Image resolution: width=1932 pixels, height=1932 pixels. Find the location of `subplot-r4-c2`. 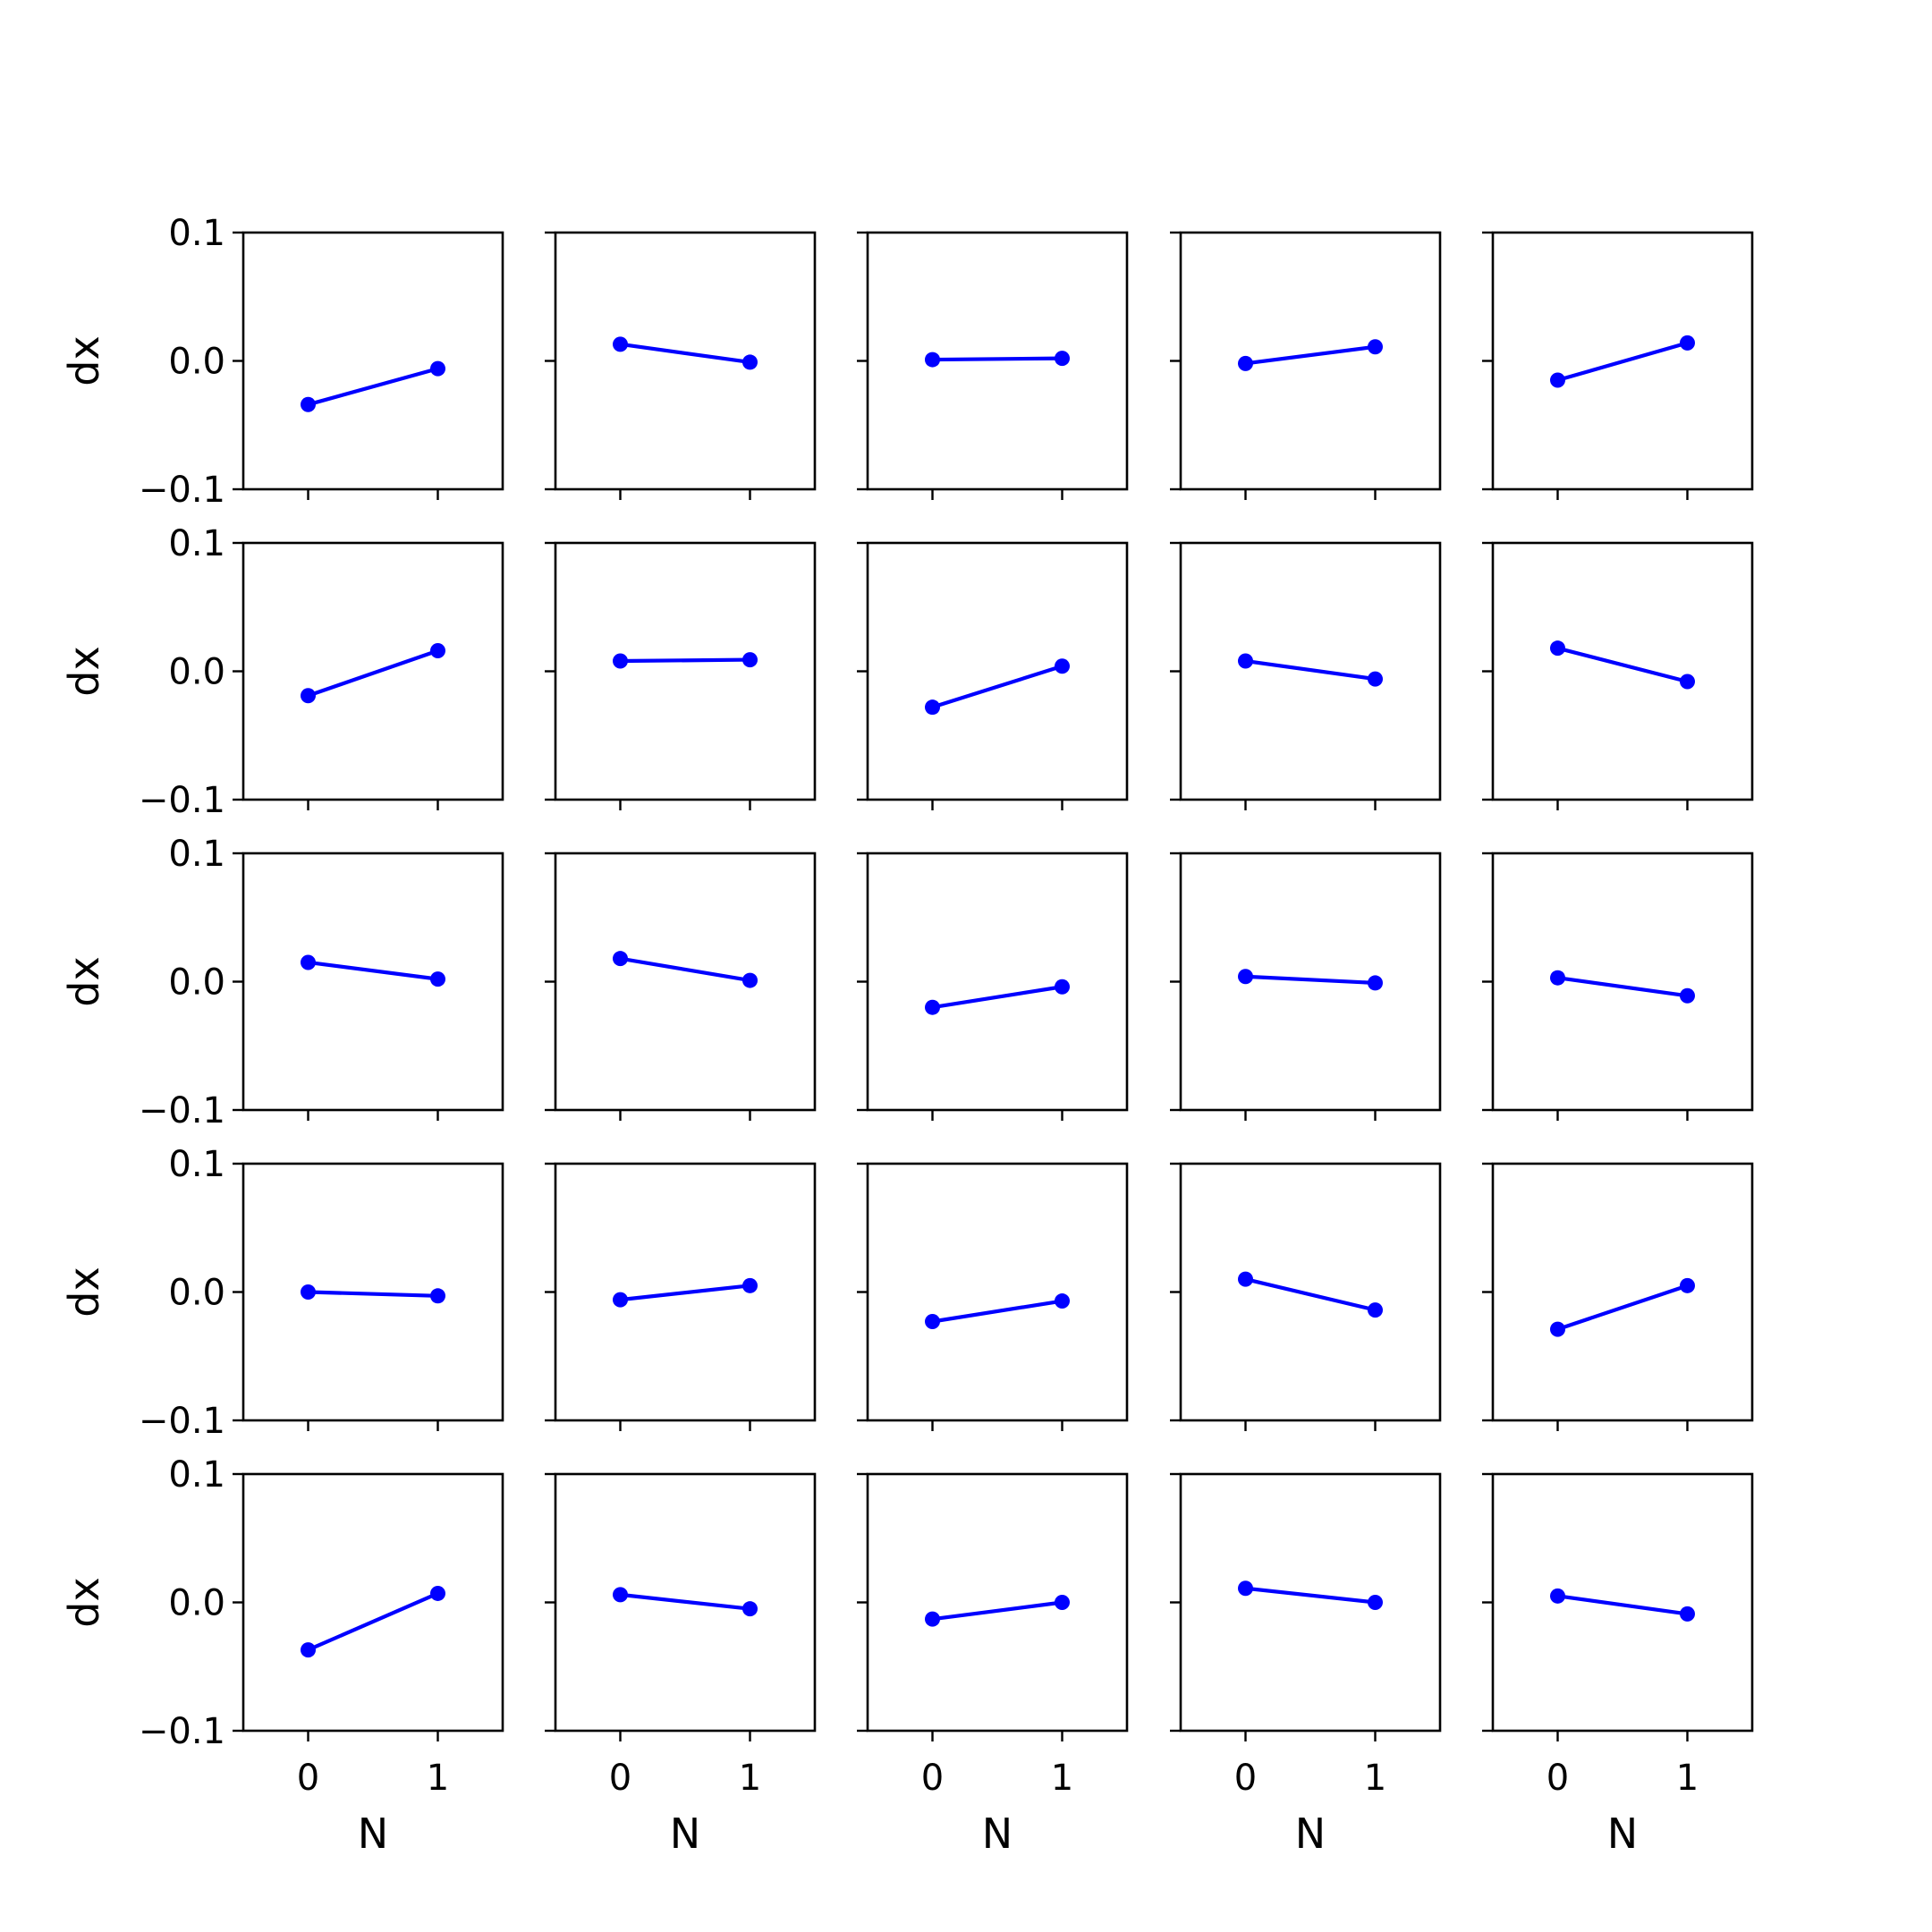

subplot-r4-c2 is located at coordinates (681, 1296).